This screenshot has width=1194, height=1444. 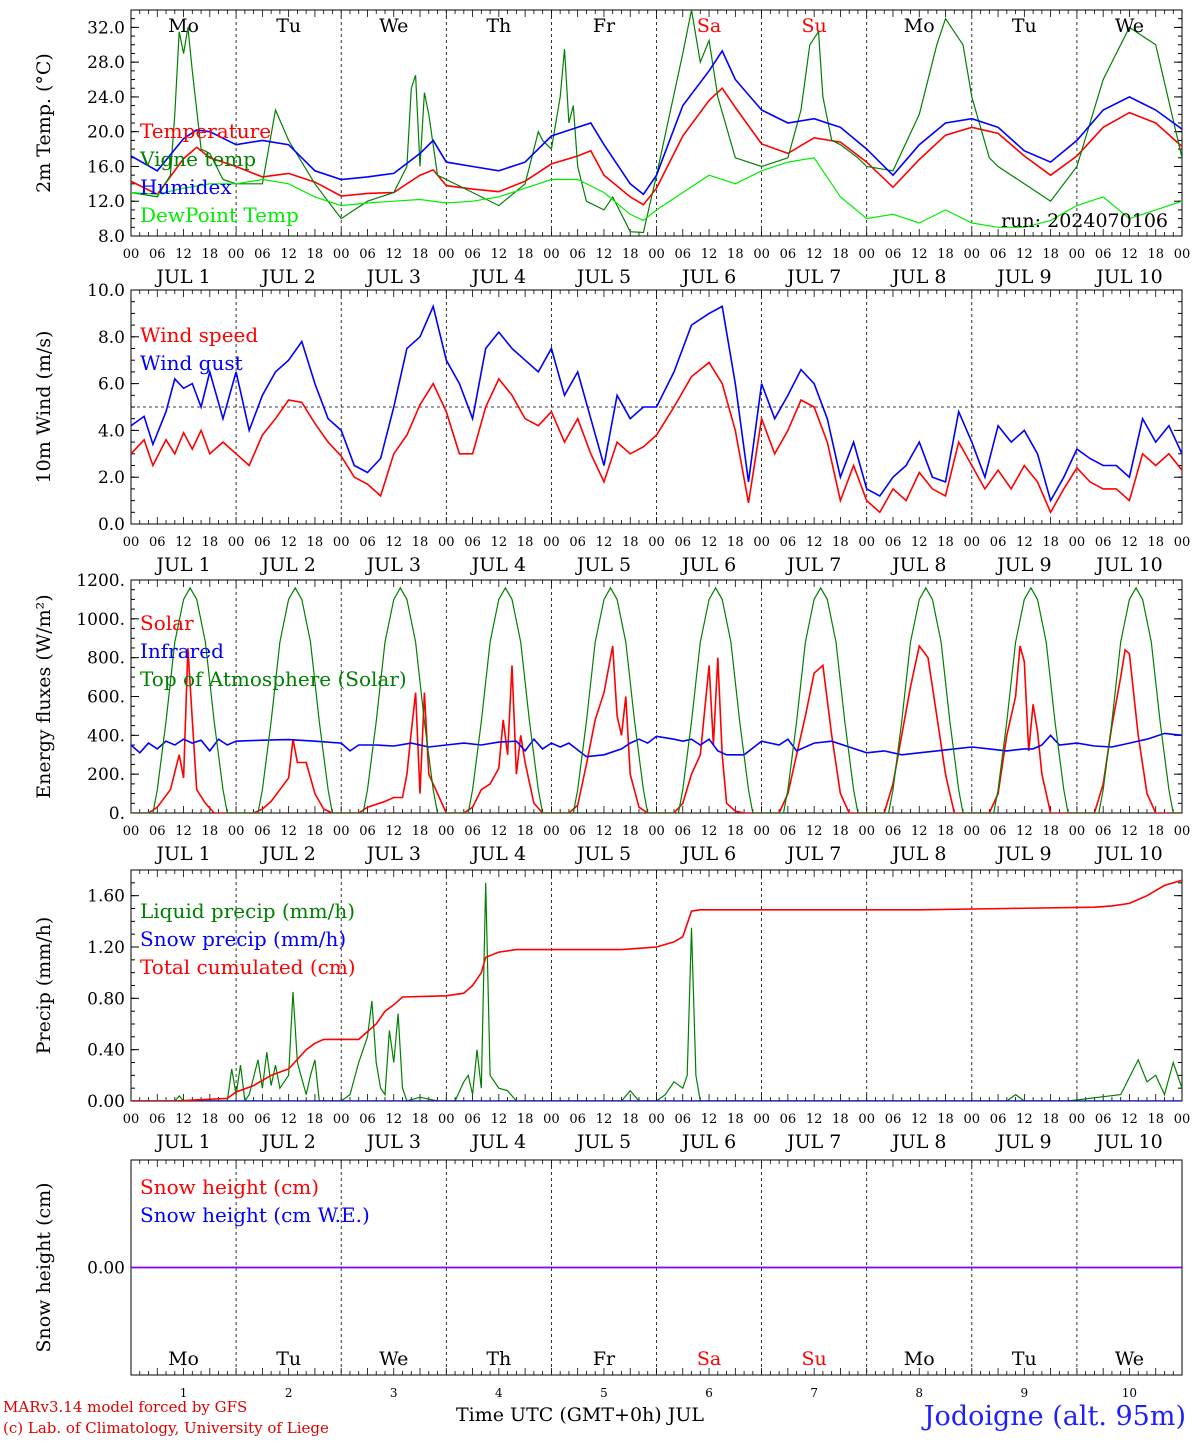 I want to click on y-axis-label: Precip (mm/h), so click(x=44, y=986).